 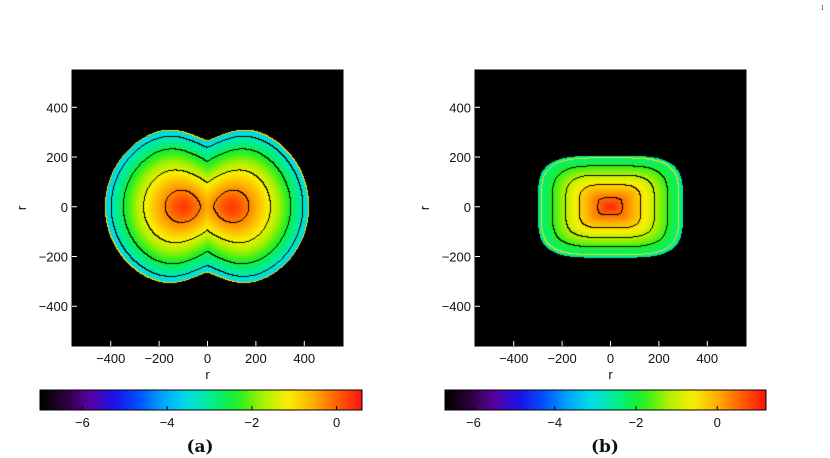 I want to click on panel-label: (b), so click(x=605, y=447).